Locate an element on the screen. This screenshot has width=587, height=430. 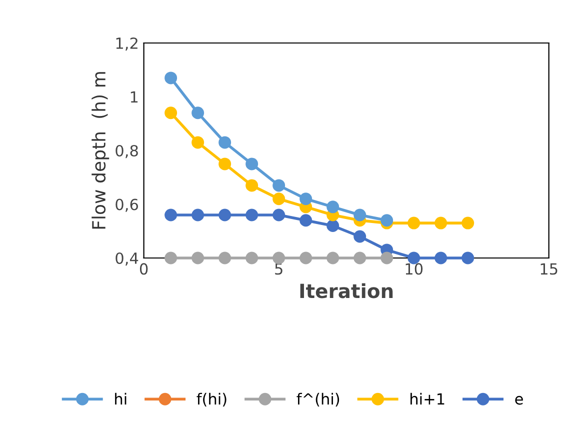
x-tick-label: 10 is located at coordinates (414, 269).